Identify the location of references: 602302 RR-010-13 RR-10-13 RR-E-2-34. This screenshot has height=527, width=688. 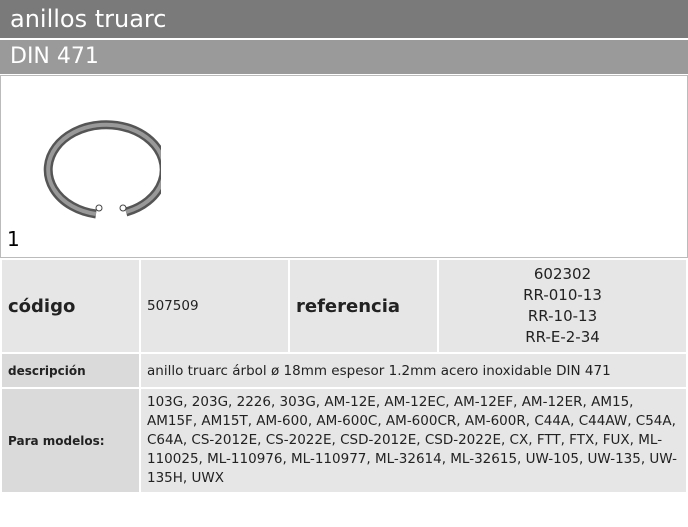
(562, 306).